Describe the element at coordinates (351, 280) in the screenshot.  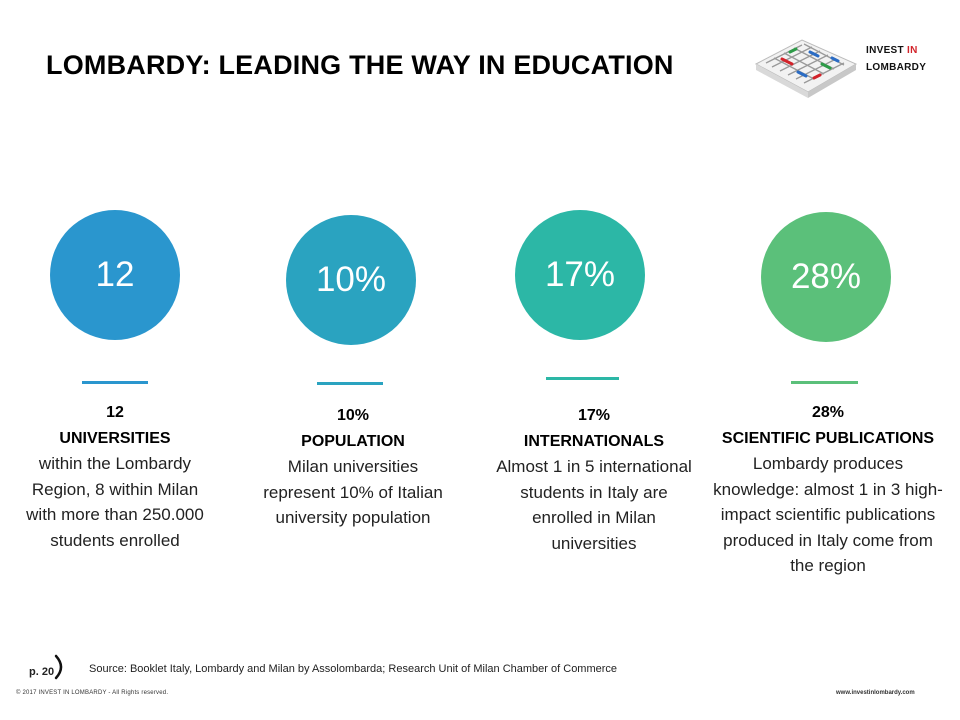
I see `stat-circle: 10%` at that location.